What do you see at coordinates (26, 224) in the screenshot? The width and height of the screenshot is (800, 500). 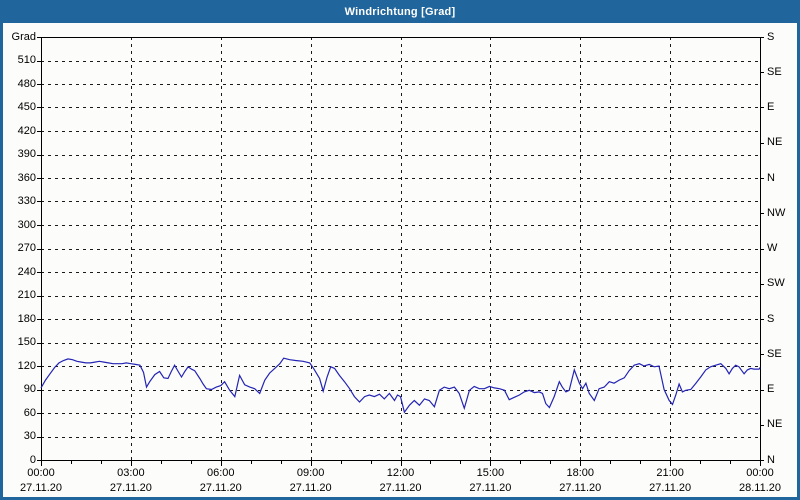 I see `y-axis-tick-label: 300` at bounding box center [26, 224].